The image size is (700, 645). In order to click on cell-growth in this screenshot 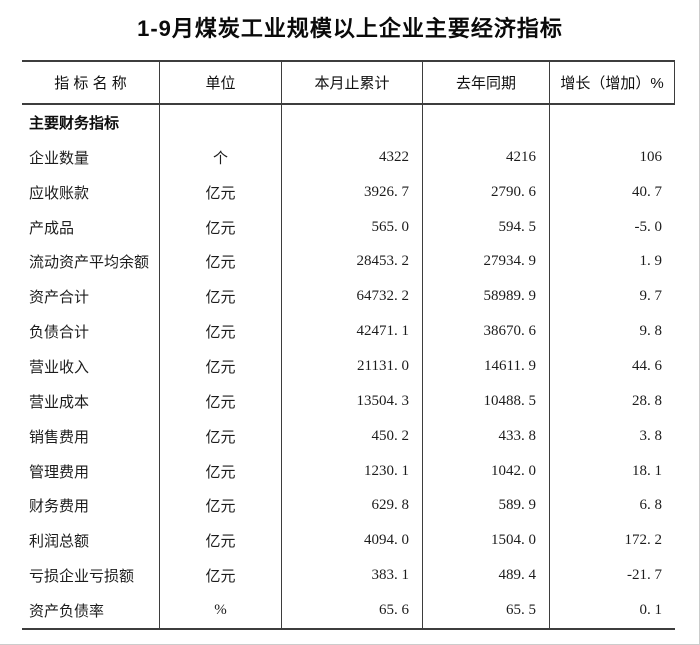, I will do `click(612, 122)`.